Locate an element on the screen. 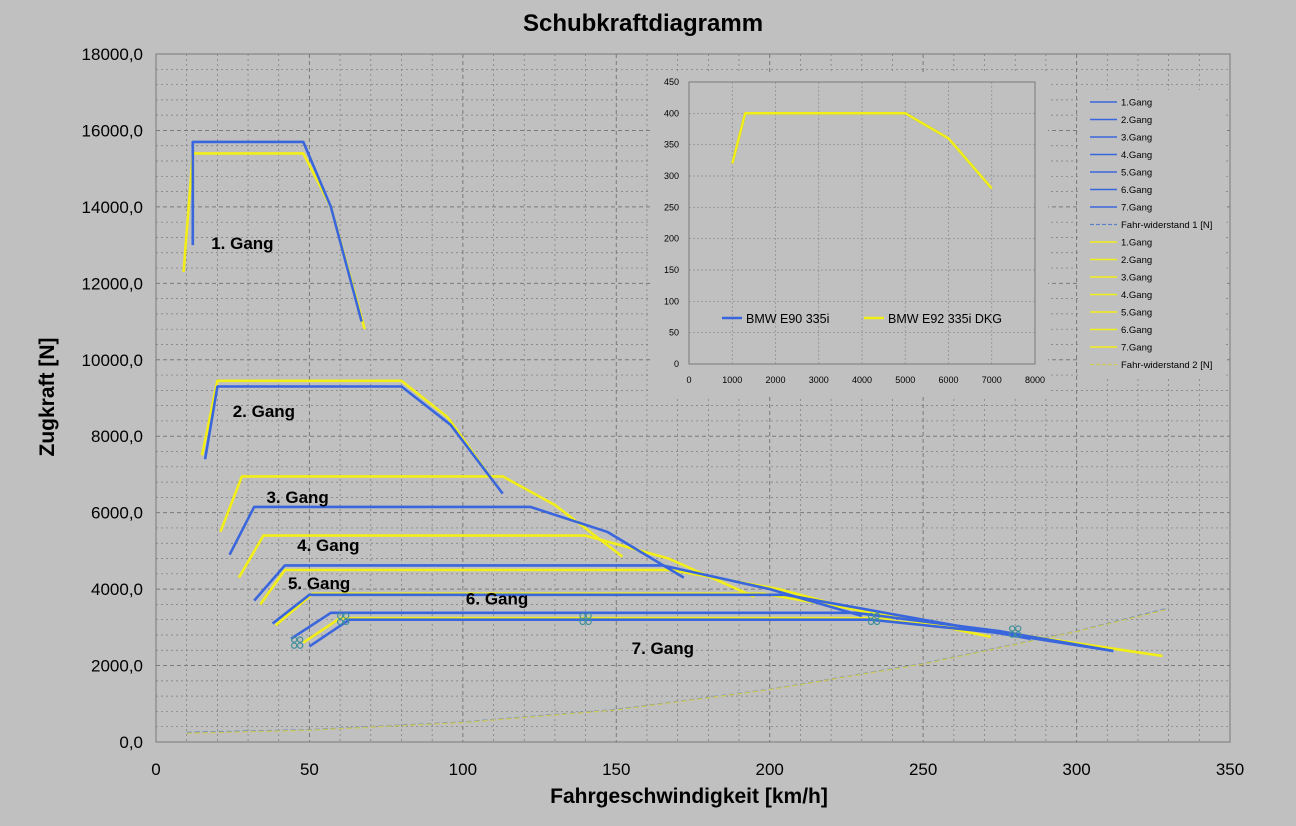 This screenshot has width=1296, height=826. gear-annotation: 6. Gang is located at coordinates (497, 598).